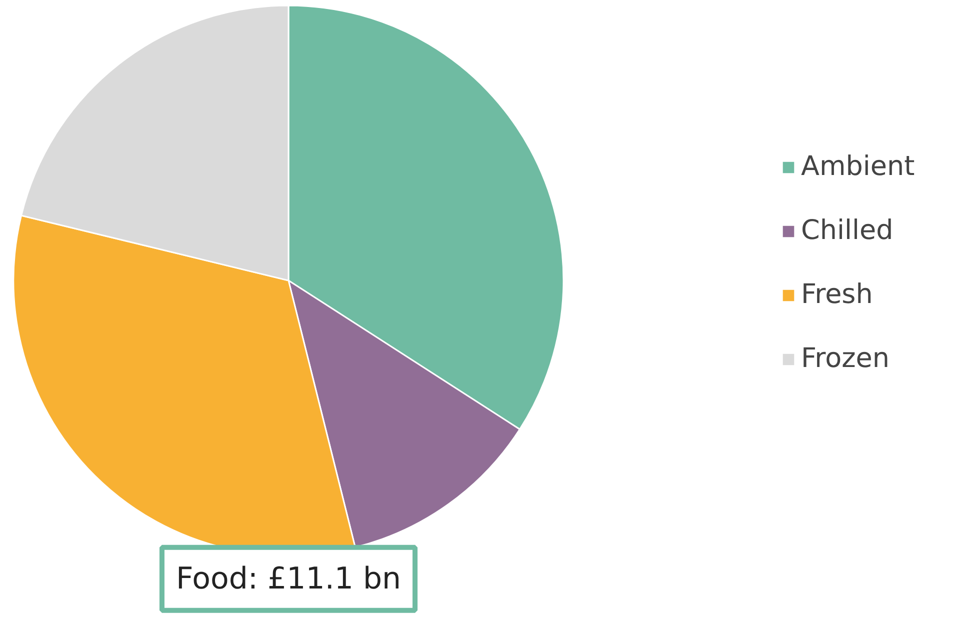 Image resolution: width=957 pixels, height=624 pixels. What do you see at coordinates (847, 230) in the screenshot?
I see `legend-label: Chilled` at bounding box center [847, 230].